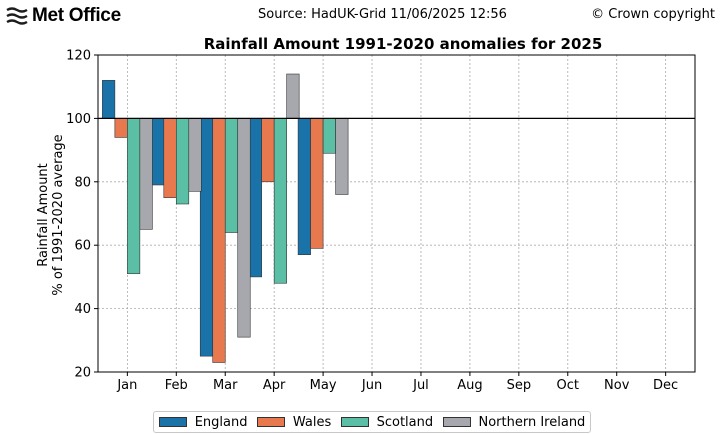 This screenshot has height=434, width=723. What do you see at coordinates (469, 385) in the screenshot?
I see `x-tick-label: Aug` at bounding box center [469, 385].